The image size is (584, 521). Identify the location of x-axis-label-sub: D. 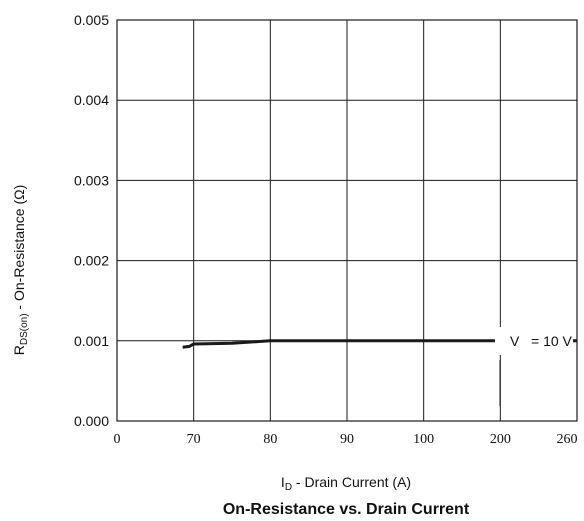
(288, 487).